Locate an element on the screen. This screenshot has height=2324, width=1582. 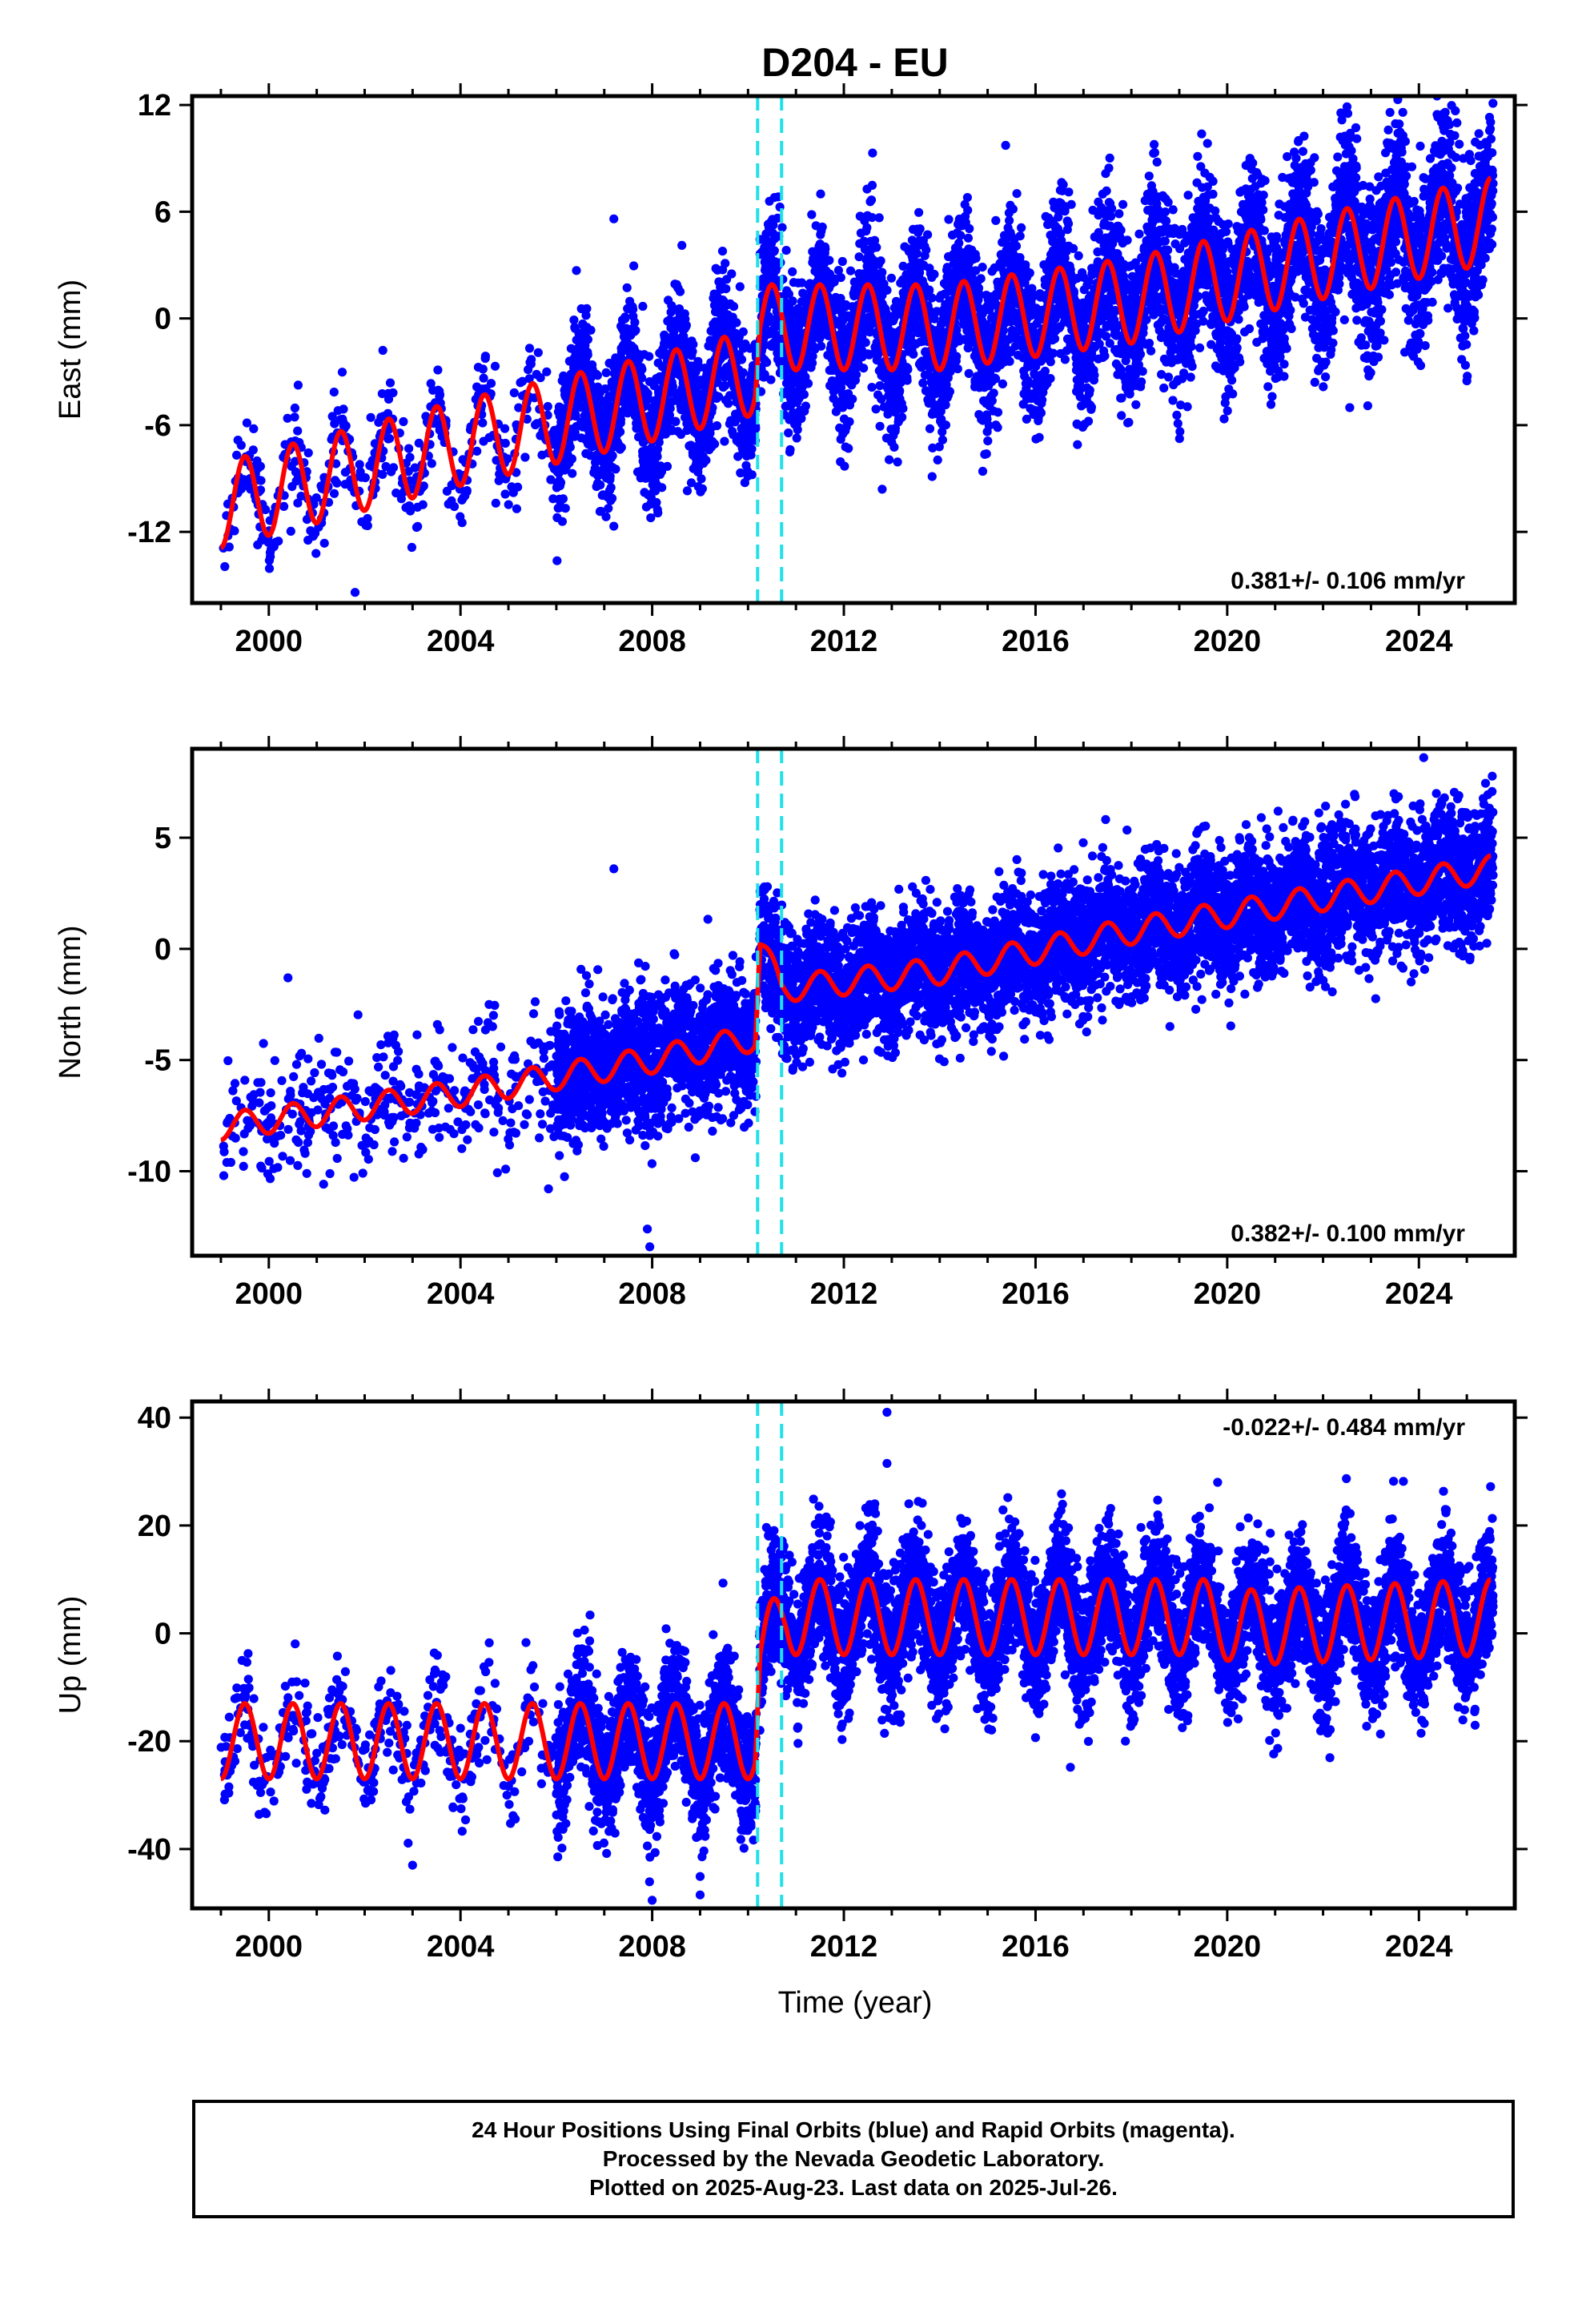
chart-title: D204 - EU is located at coordinates (854, 62).